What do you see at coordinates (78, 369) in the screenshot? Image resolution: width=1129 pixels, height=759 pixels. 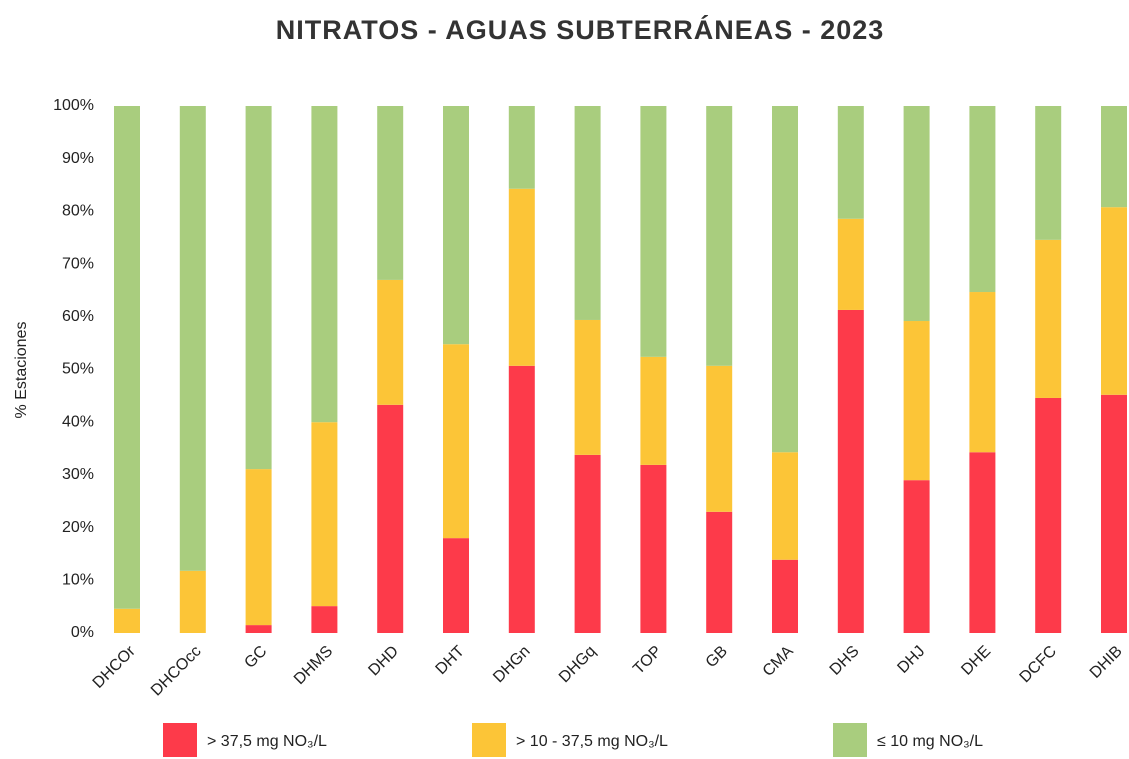 I see `y-tick-label: 50%` at bounding box center [78, 369].